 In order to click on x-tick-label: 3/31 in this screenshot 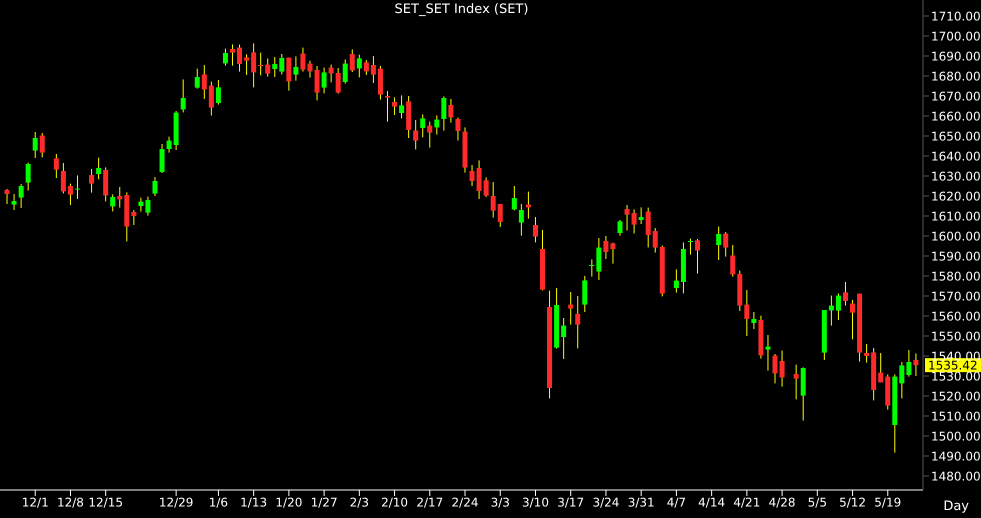, I will do `click(641, 503)`.